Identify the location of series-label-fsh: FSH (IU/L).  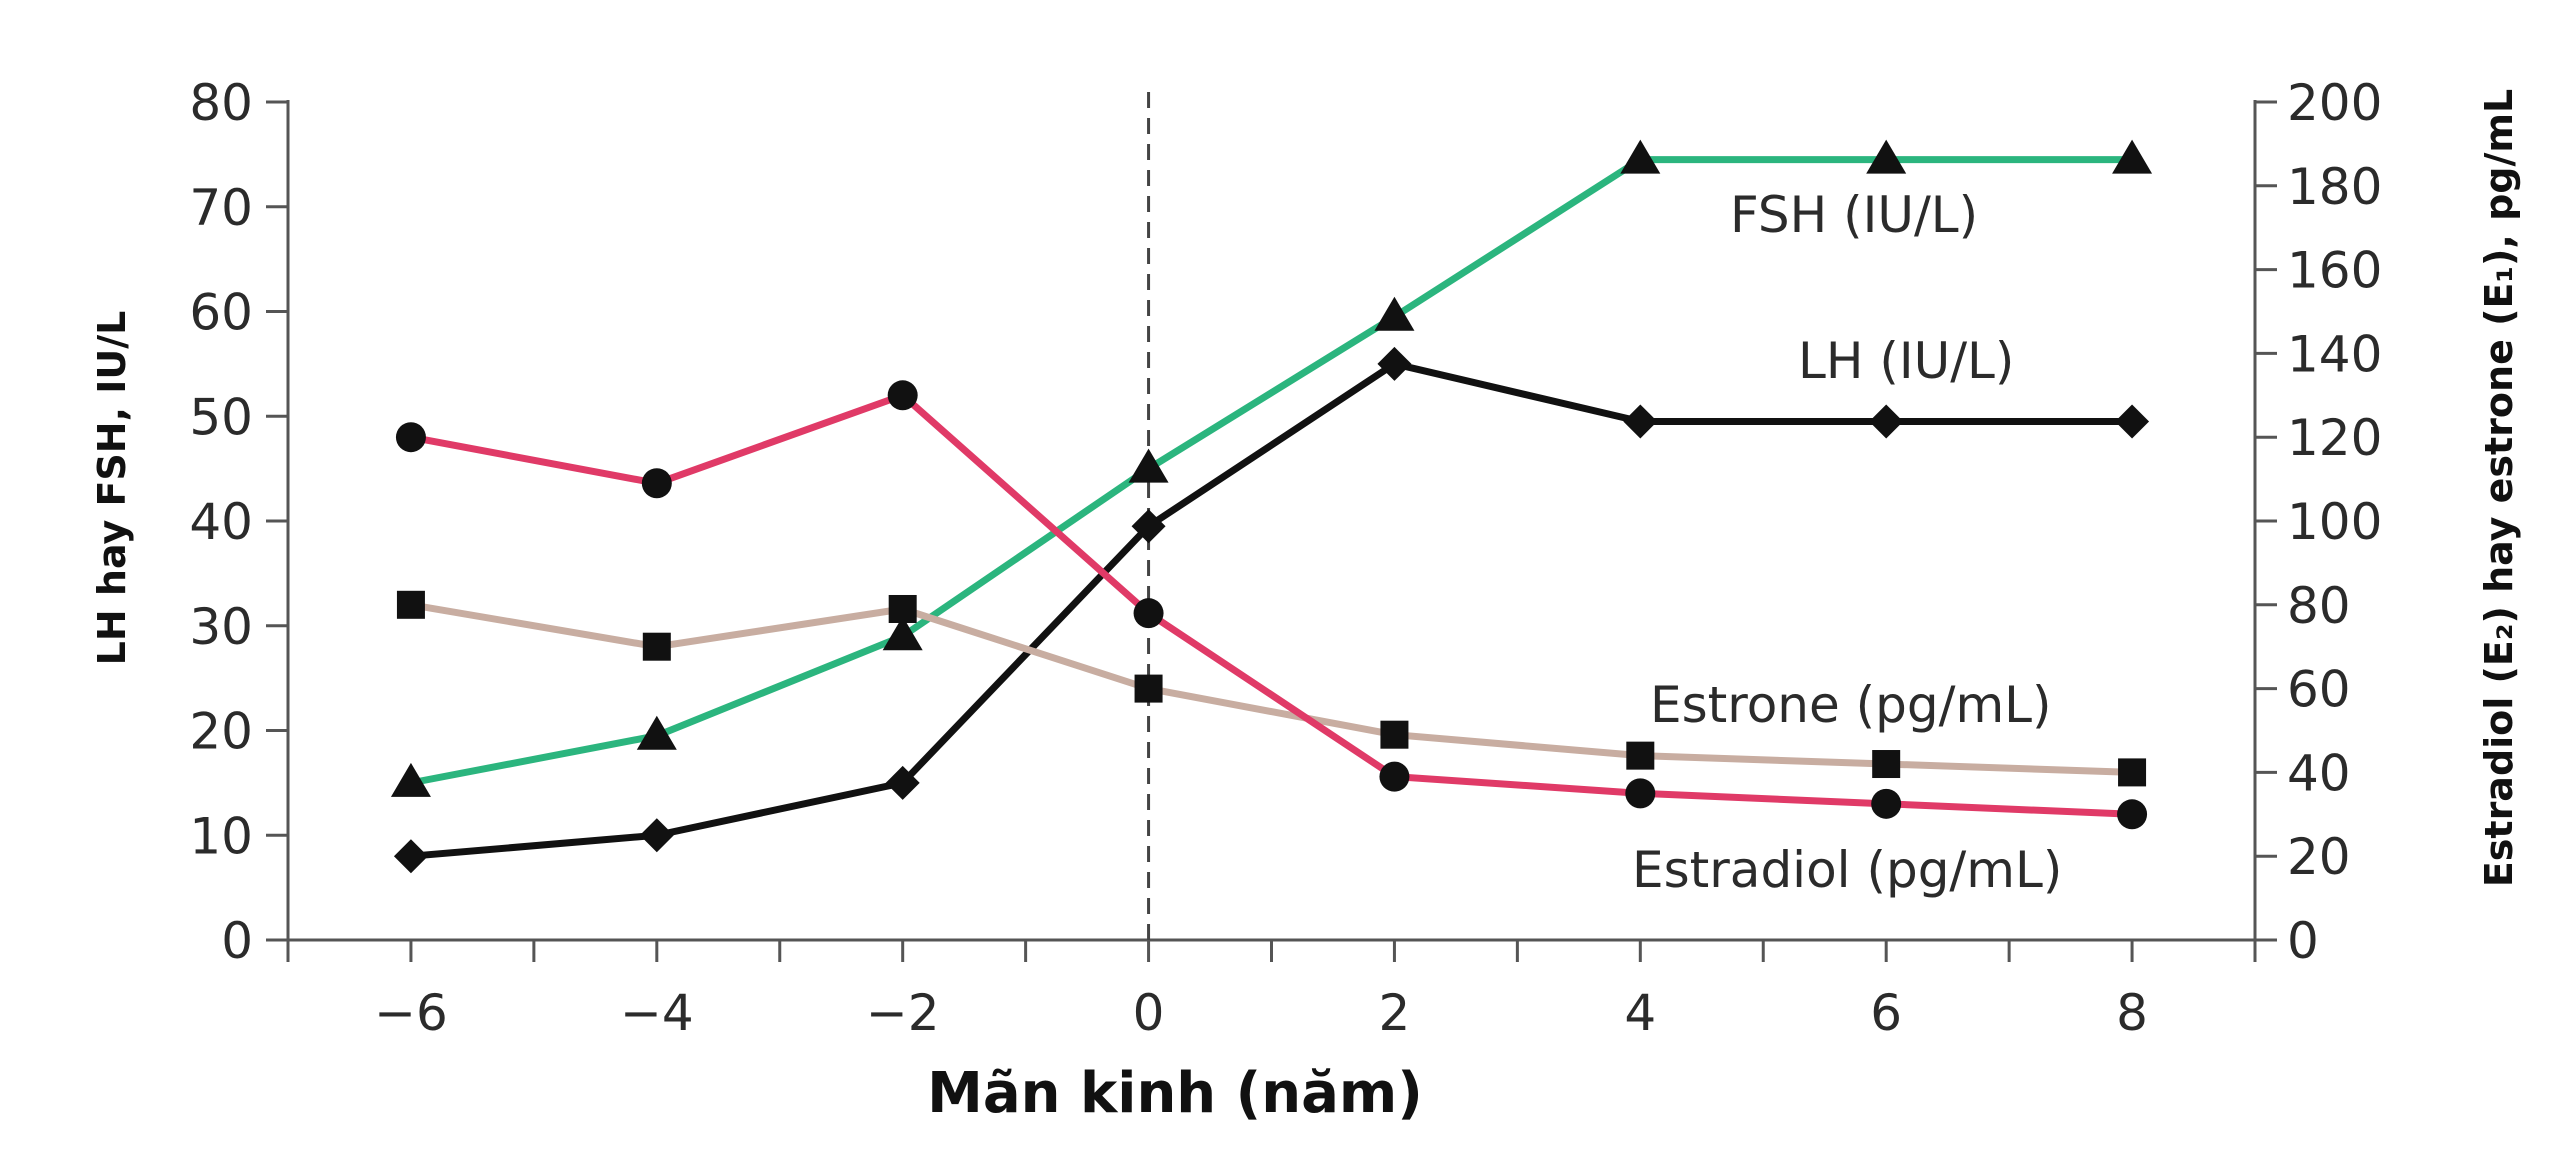
(1854, 215).